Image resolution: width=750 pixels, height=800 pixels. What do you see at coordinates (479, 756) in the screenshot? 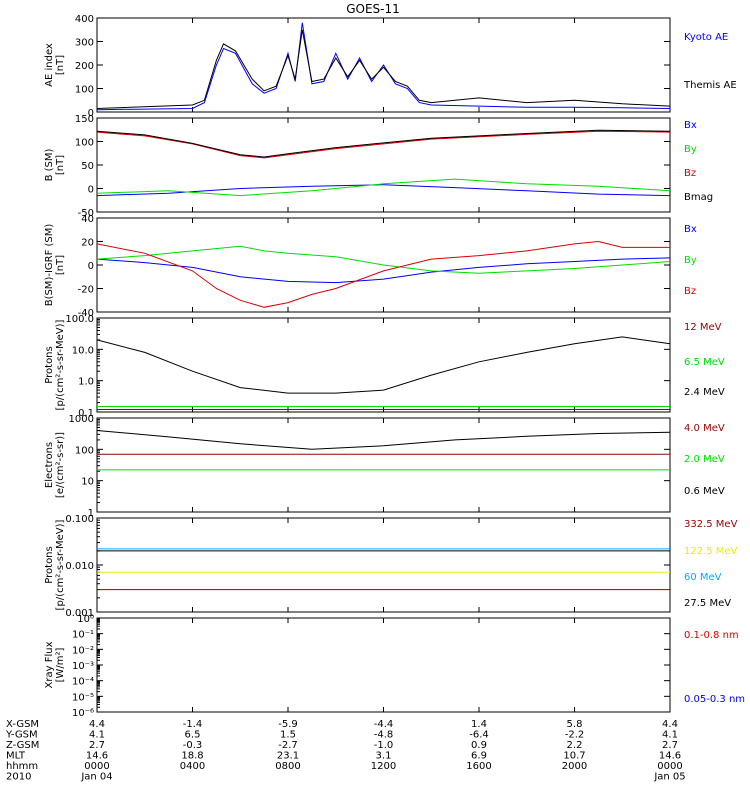
I see `x-axis-value: 6.9` at bounding box center [479, 756].